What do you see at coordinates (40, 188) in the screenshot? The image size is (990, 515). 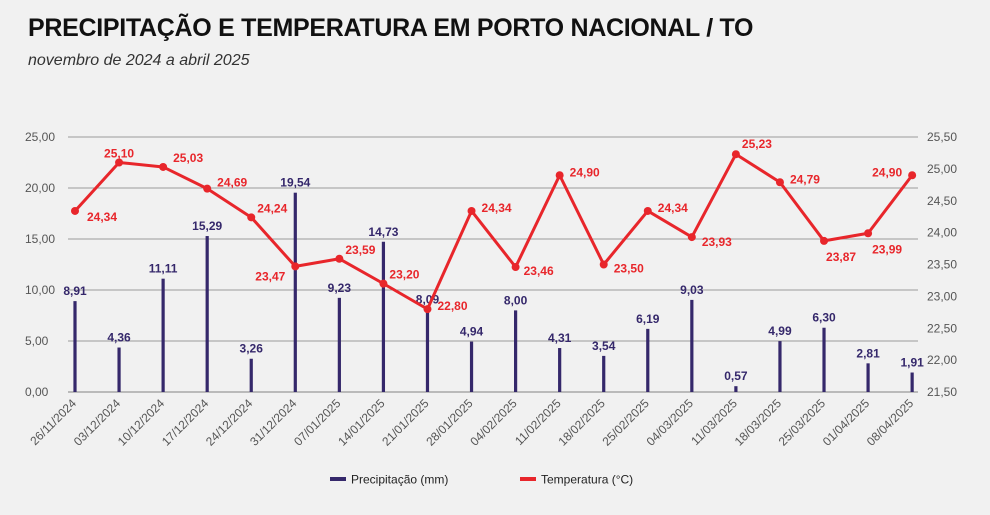 I see `left-tick-label: 20,00` at bounding box center [40, 188].